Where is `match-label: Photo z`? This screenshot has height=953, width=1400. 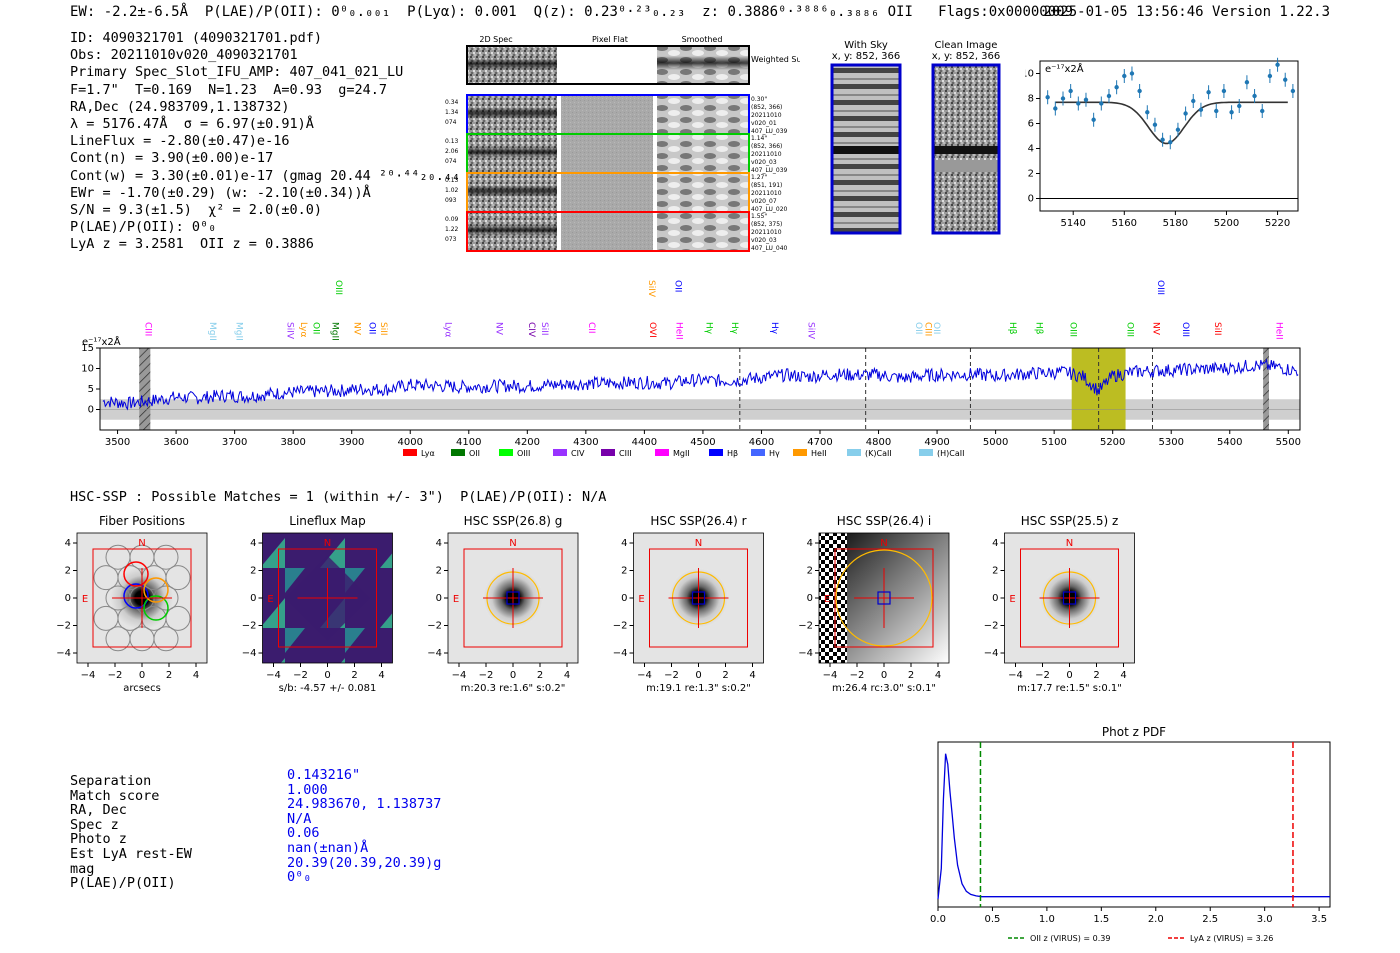
match-label: Photo z is located at coordinates (98, 839).